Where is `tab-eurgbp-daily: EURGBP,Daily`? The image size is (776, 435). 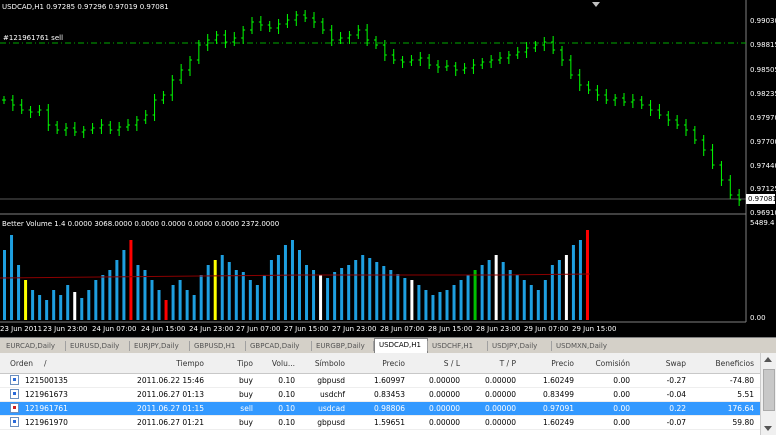
tab-eurgbp-daily: EURGBP,Daily is located at coordinates (340, 346).